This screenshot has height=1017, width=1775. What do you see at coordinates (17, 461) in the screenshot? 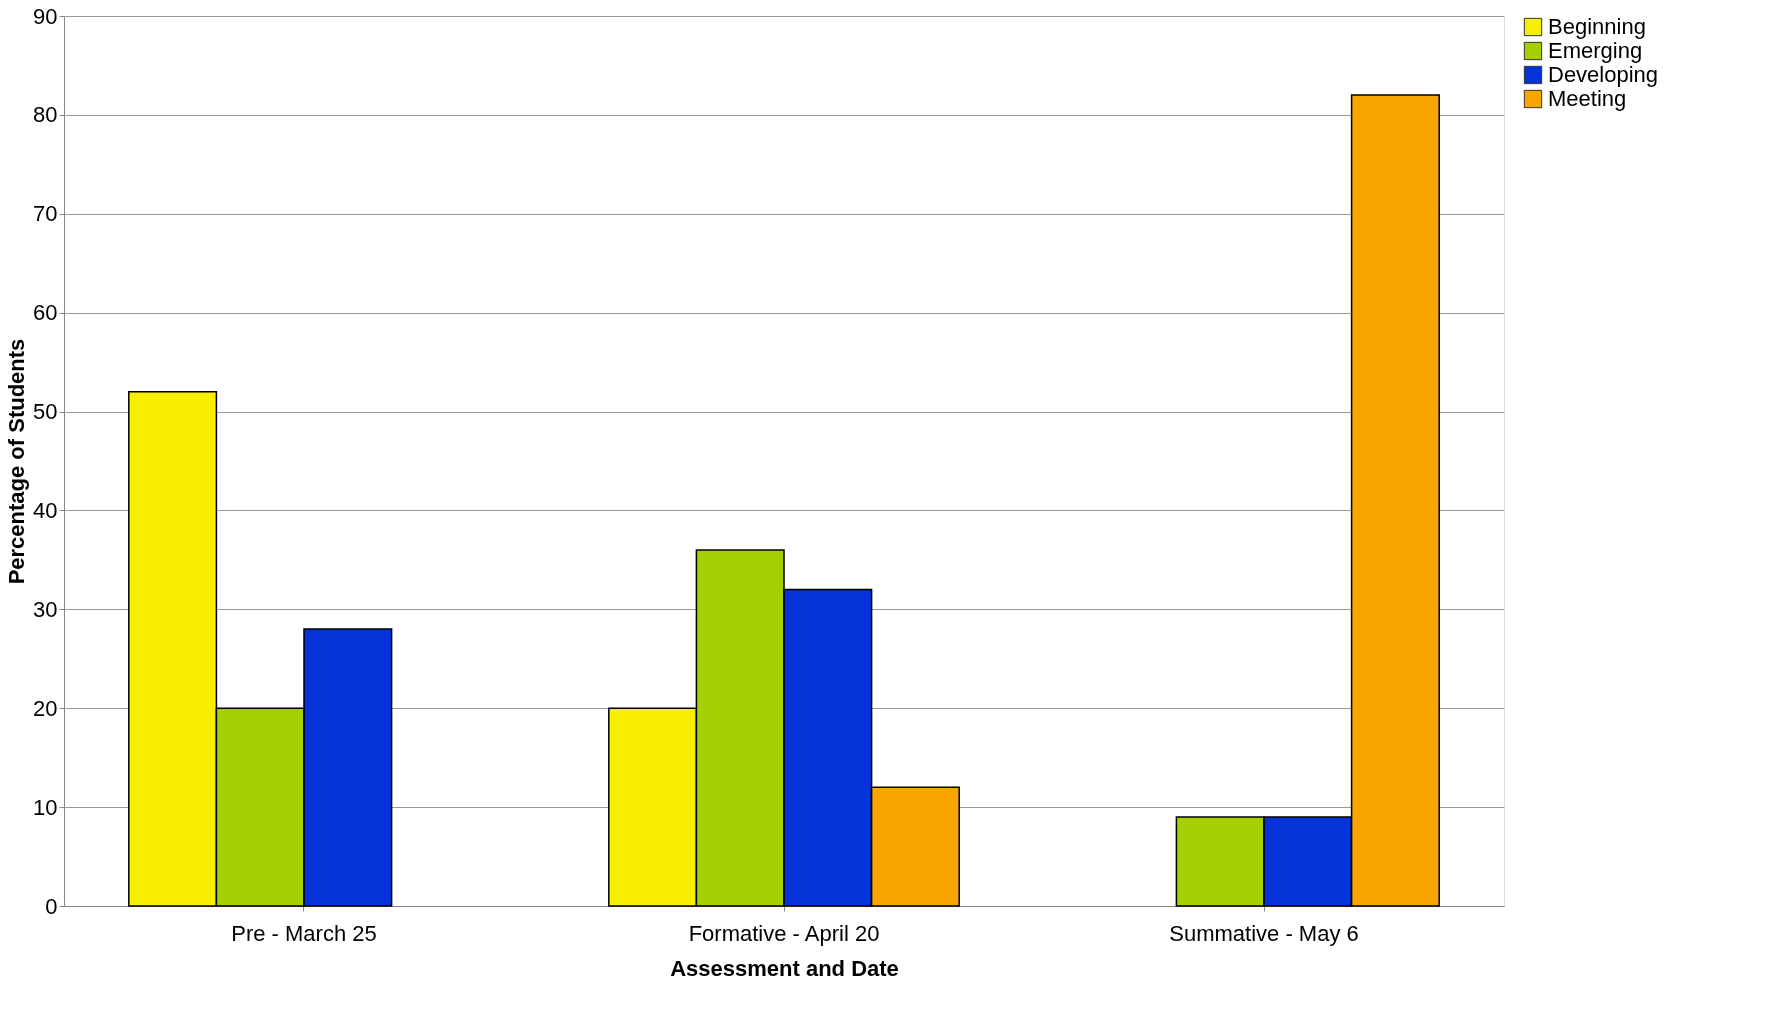
I see `y-axis-title: Percentage of Students` at bounding box center [17, 461].